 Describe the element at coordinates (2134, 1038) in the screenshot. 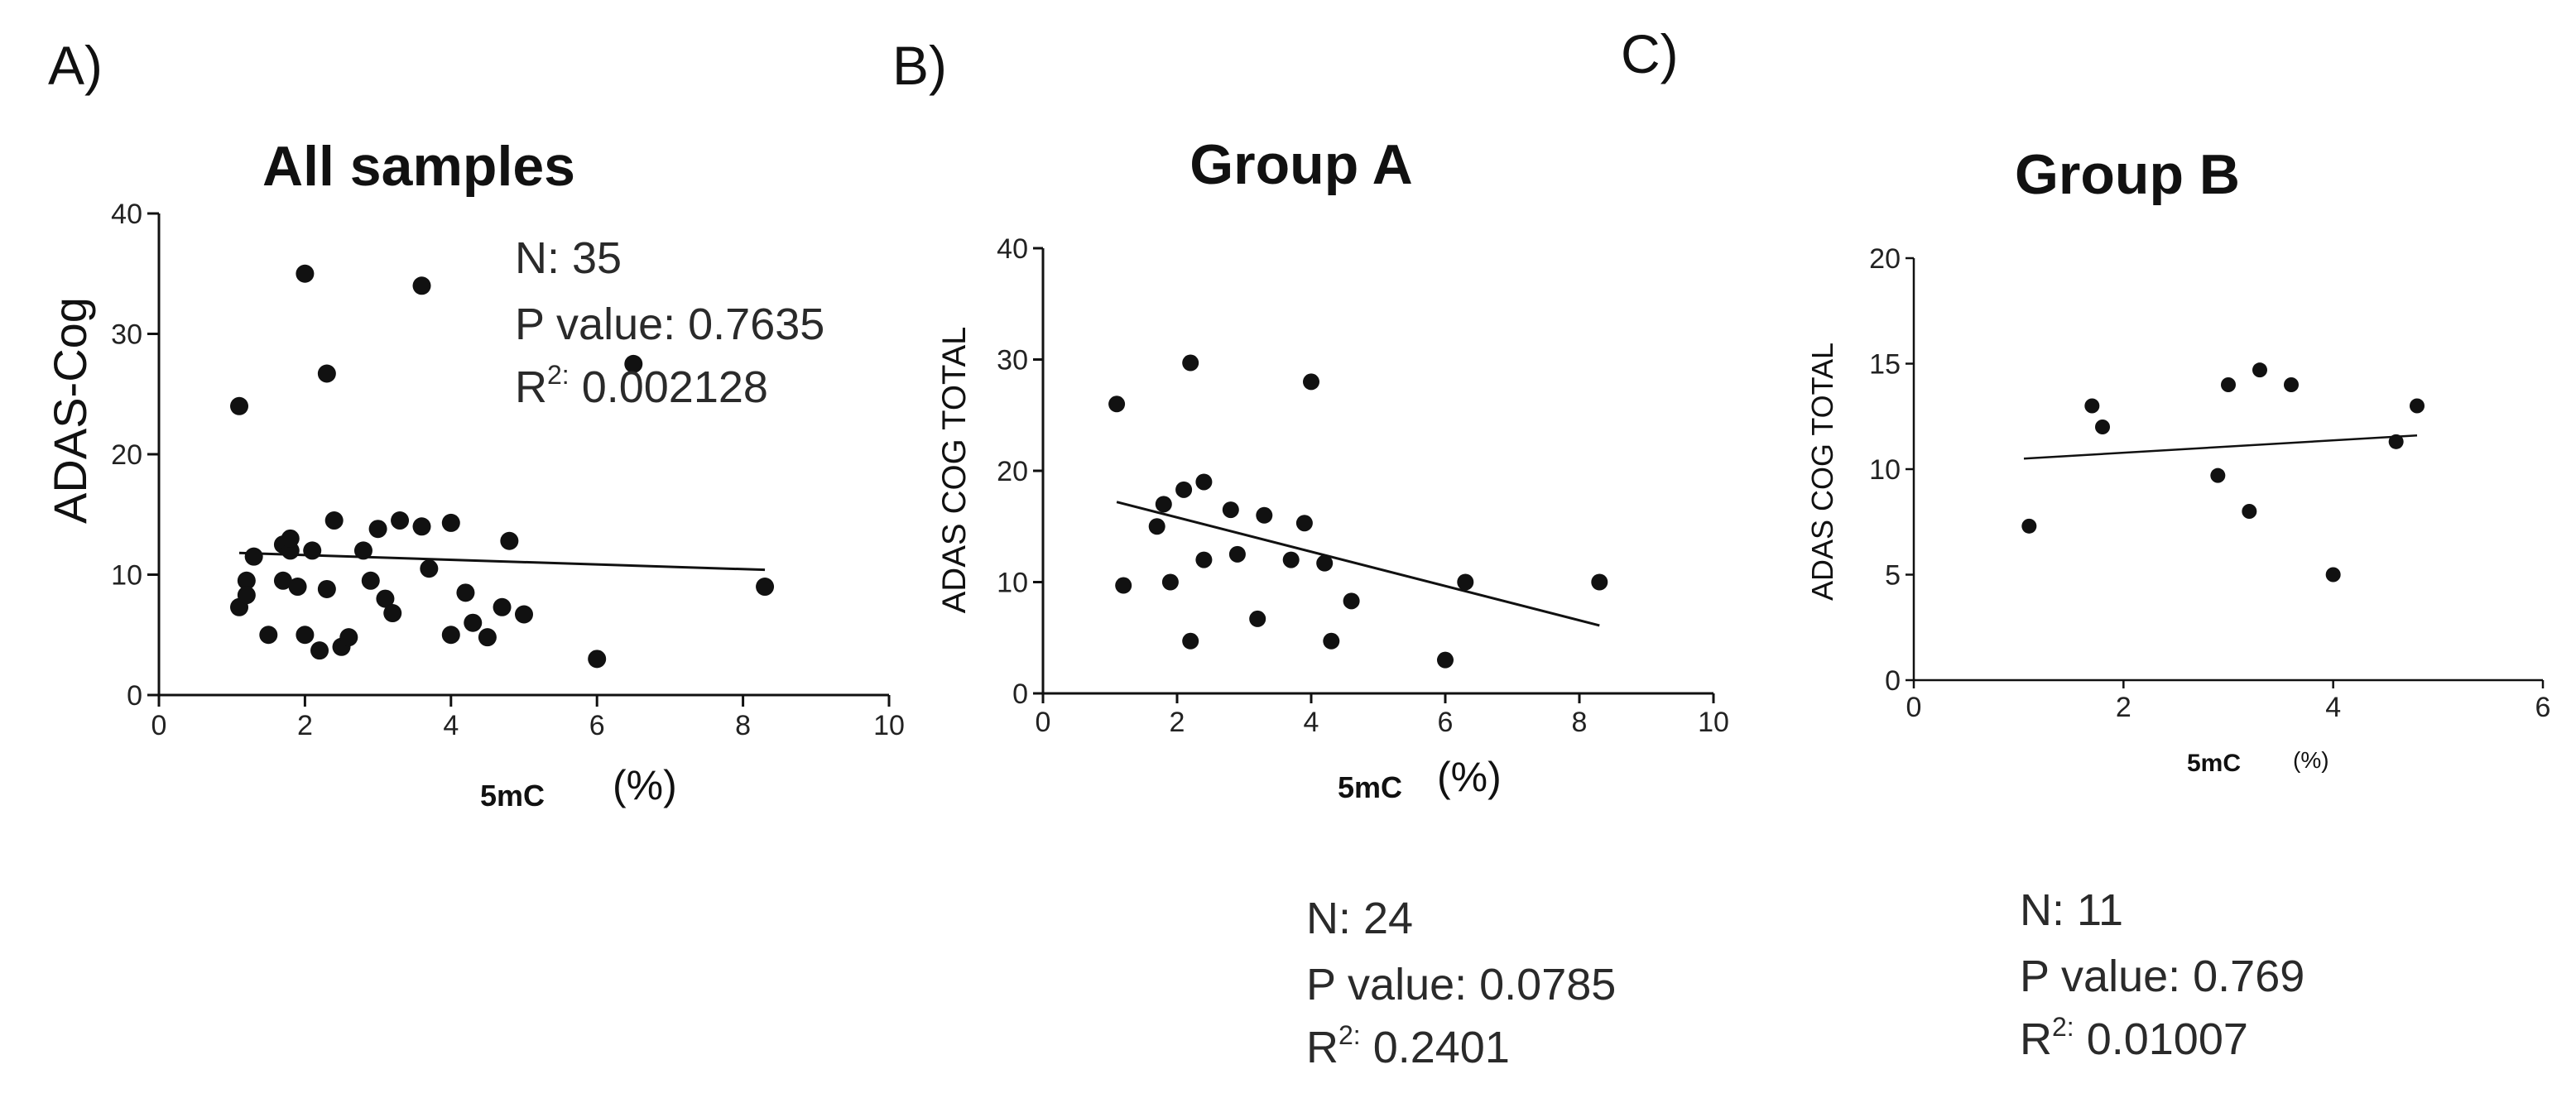

I see `stat-r2-group-b: R2: 0.01007` at that location.